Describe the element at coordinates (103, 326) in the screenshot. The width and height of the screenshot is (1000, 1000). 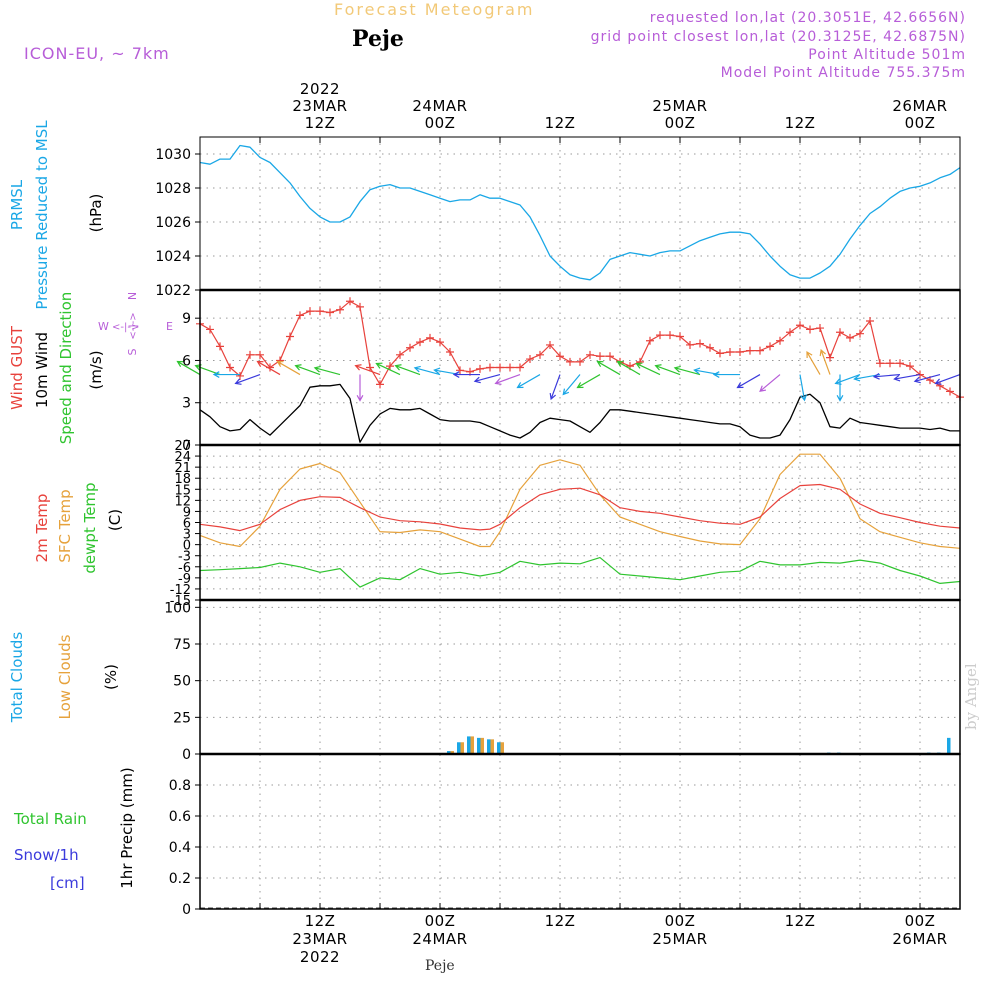
I see `compass-west: W` at that location.